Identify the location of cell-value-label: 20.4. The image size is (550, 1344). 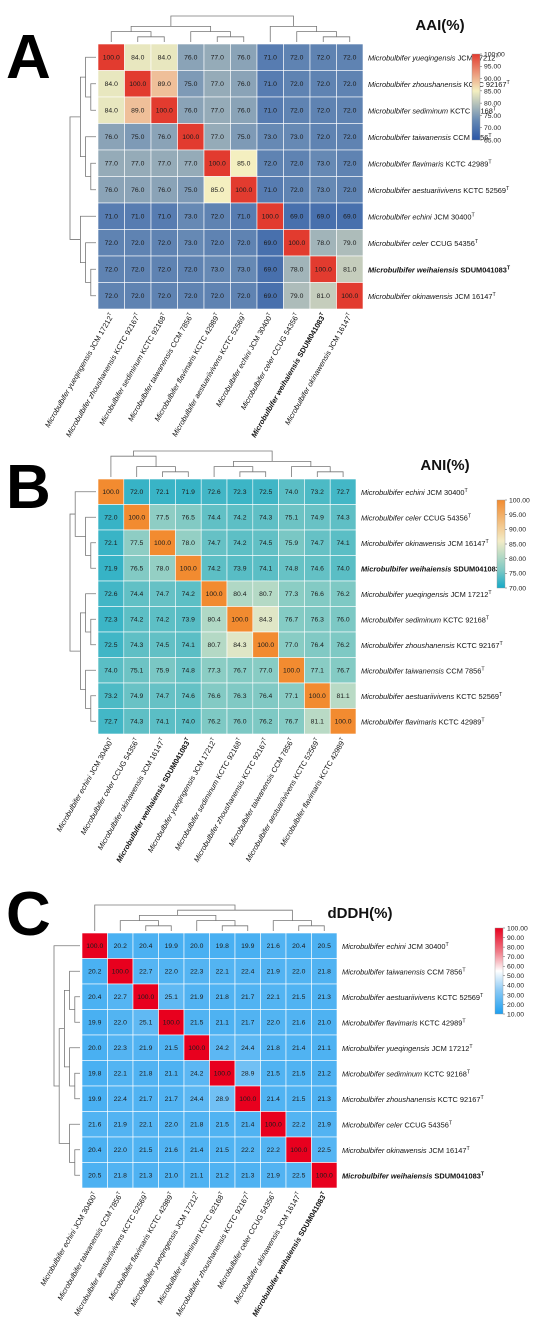
(94, 1150).